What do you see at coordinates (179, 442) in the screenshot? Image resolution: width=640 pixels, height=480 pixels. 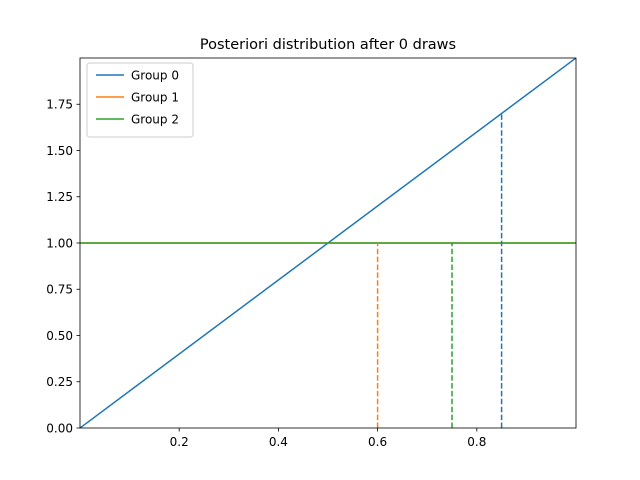 I see `x-tick-label: 0.2` at bounding box center [179, 442].